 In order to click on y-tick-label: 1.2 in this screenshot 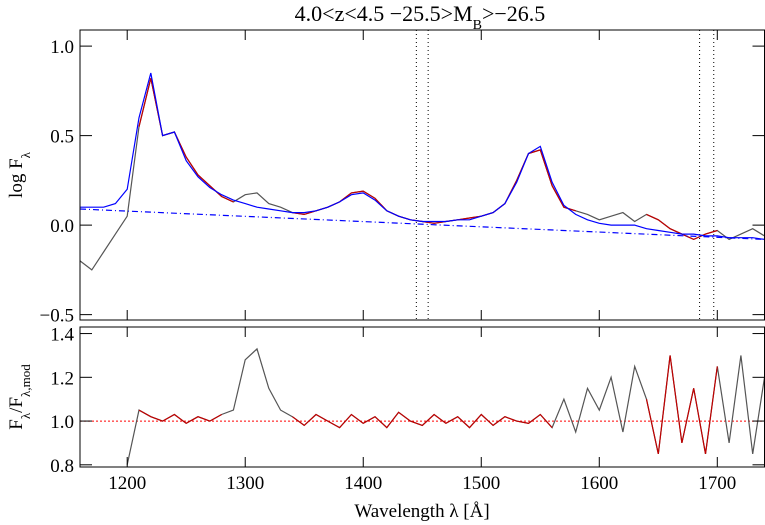, I will do `click(62, 378)`.